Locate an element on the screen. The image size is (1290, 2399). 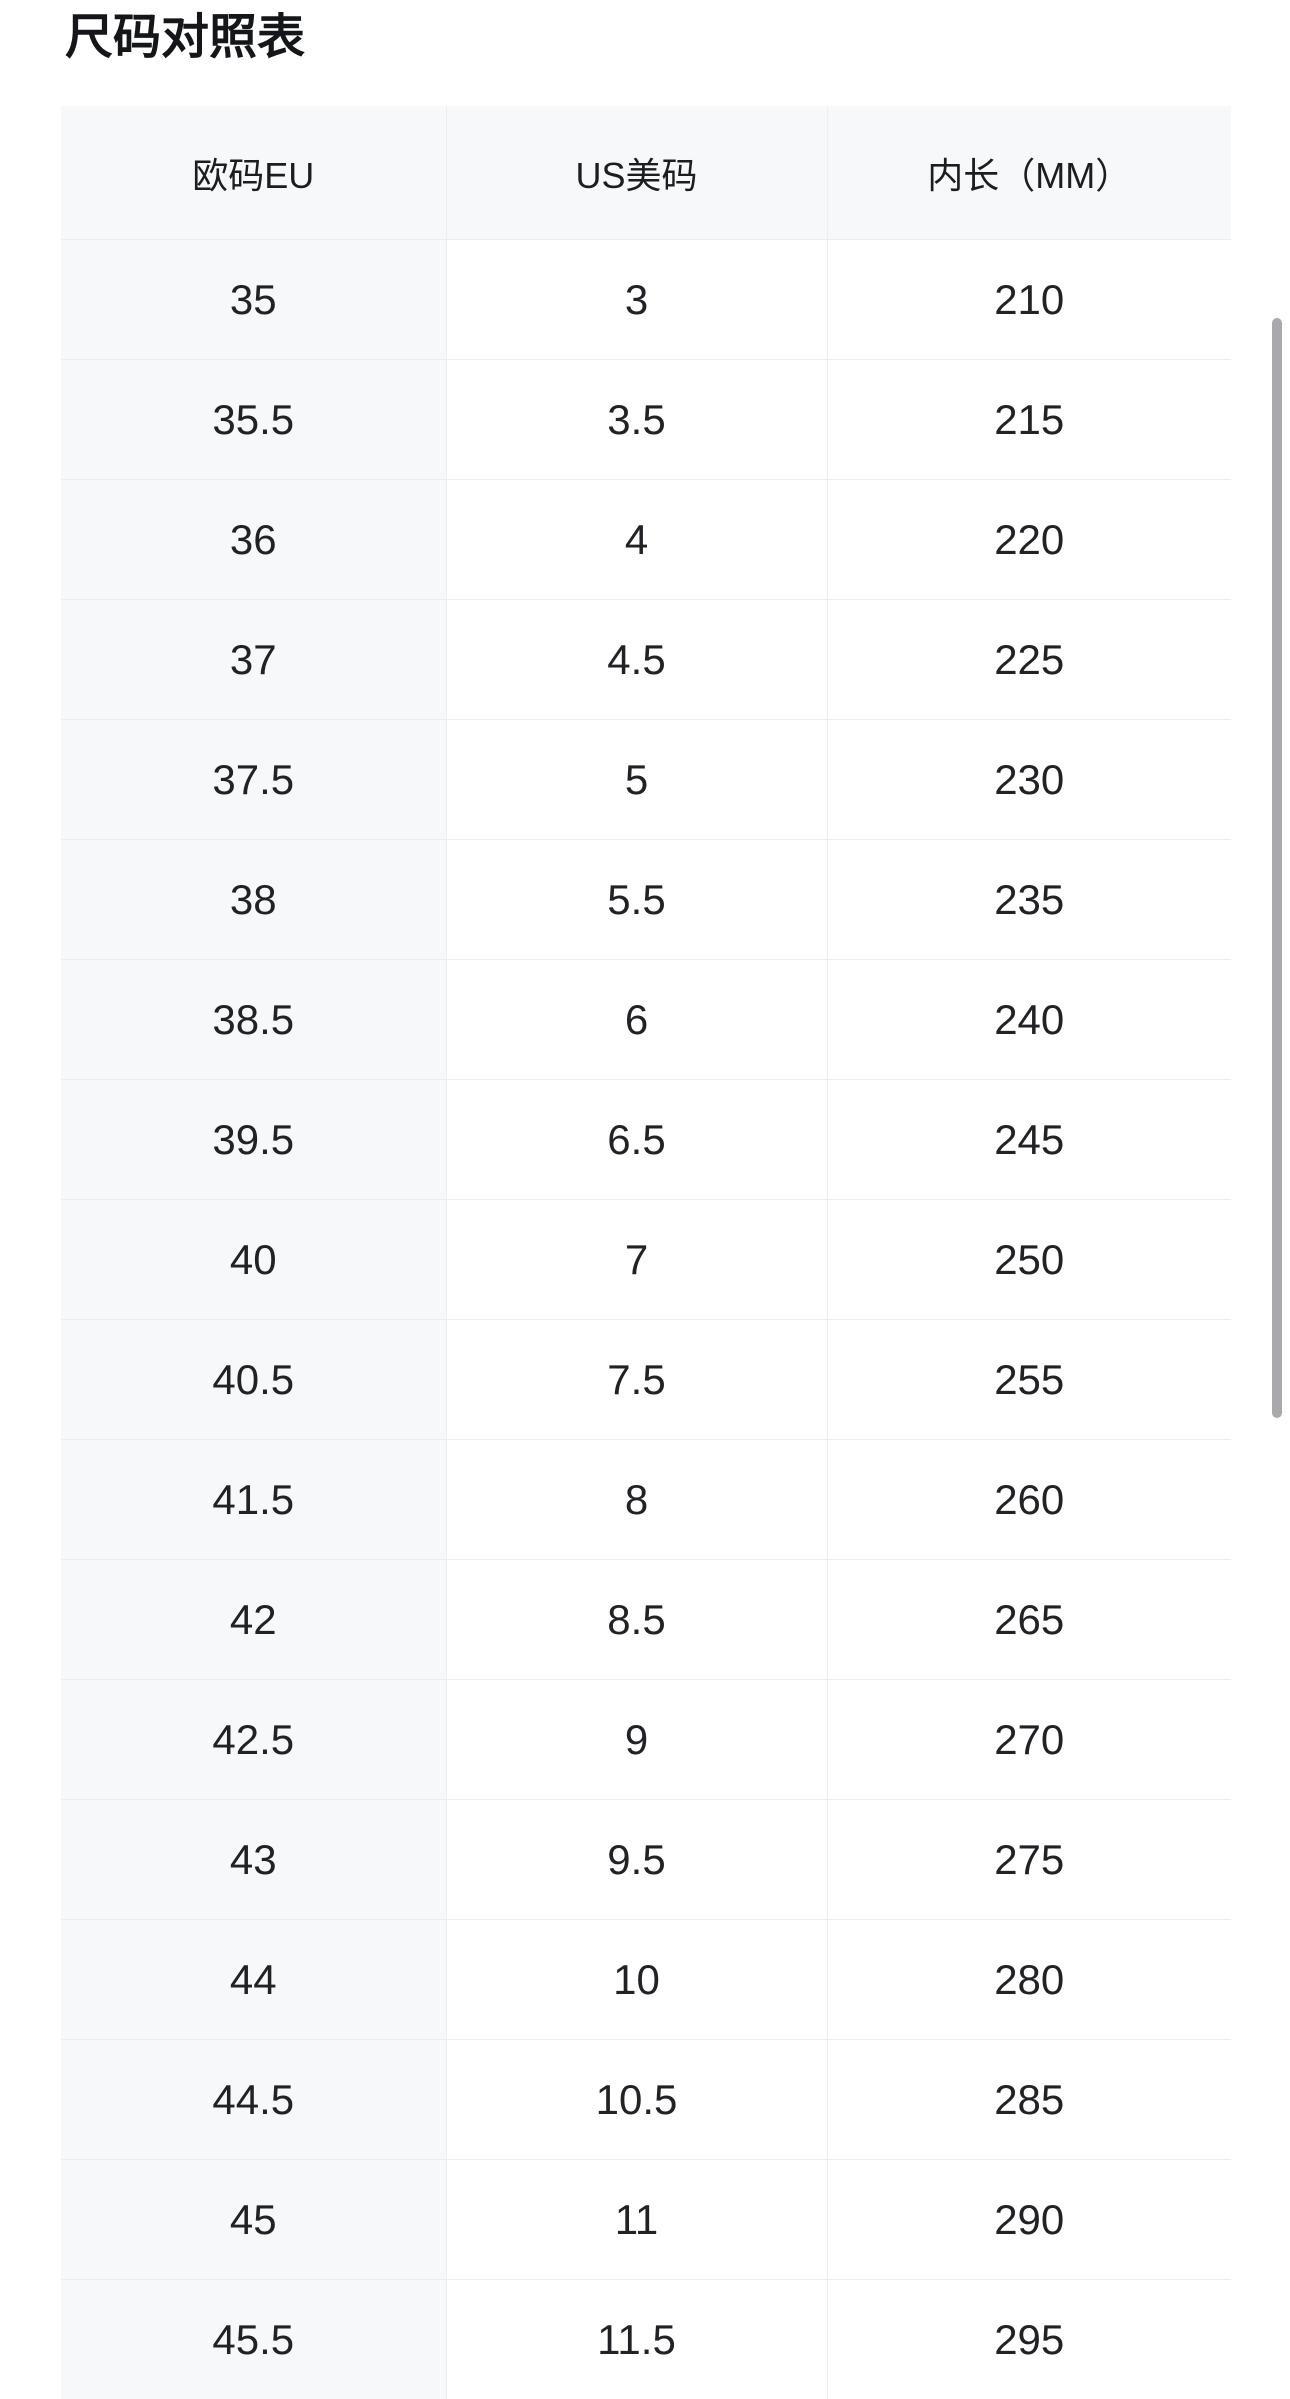
table-cell: 225 is located at coordinates (1029, 660).